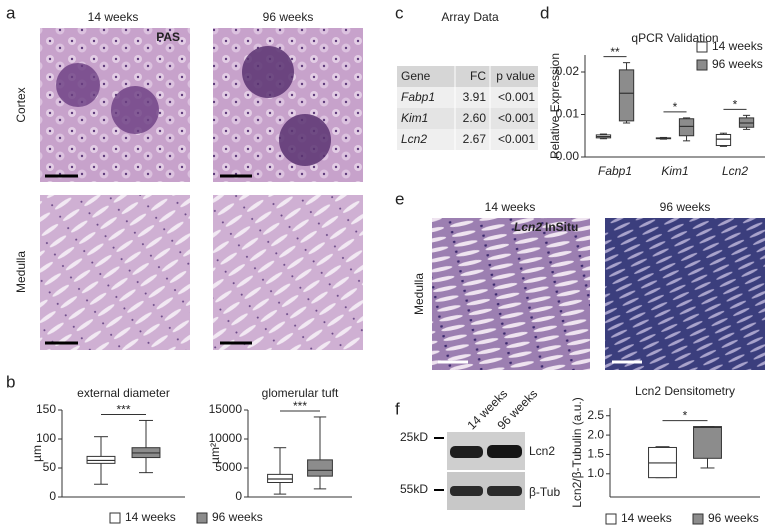  Describe the element at coordinates (615, 171) in the screenshot. I see `x-tick-label: Fabp1` at that location.